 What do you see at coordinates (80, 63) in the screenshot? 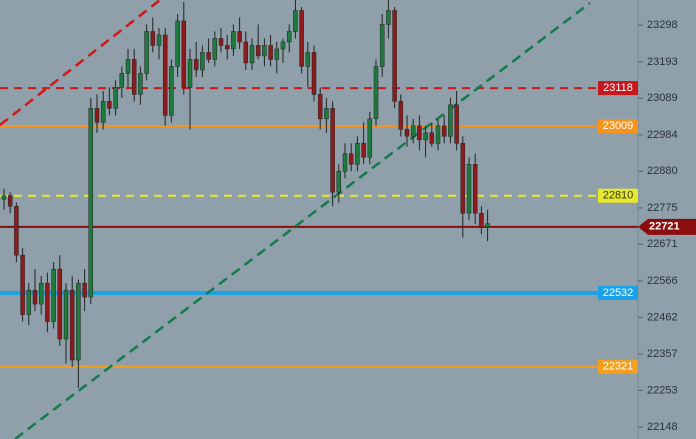
I see `trend-line` at bounding box center [80, 63].